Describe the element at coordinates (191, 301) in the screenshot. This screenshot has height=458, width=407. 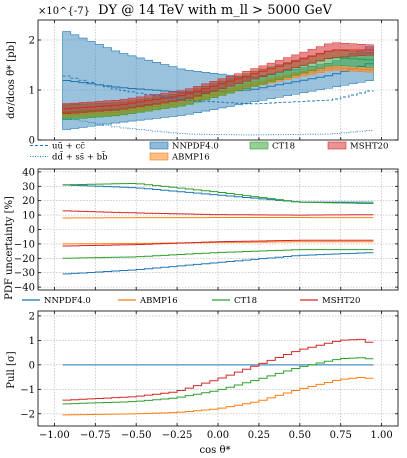
I see `middle-legend: NNPDF4.0 ABMP16 CT18 MSHT20` at that location.